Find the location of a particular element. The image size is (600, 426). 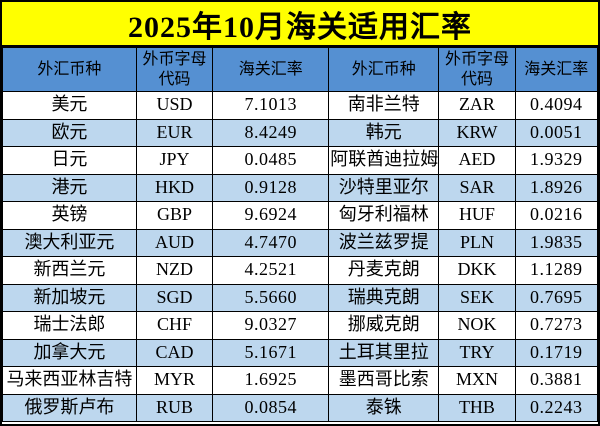

header-row: 外汇币种 外币字母代码 海关汇率 外汇币种 外币字母代码 海关汇率 is located at coordinates (300, 69).